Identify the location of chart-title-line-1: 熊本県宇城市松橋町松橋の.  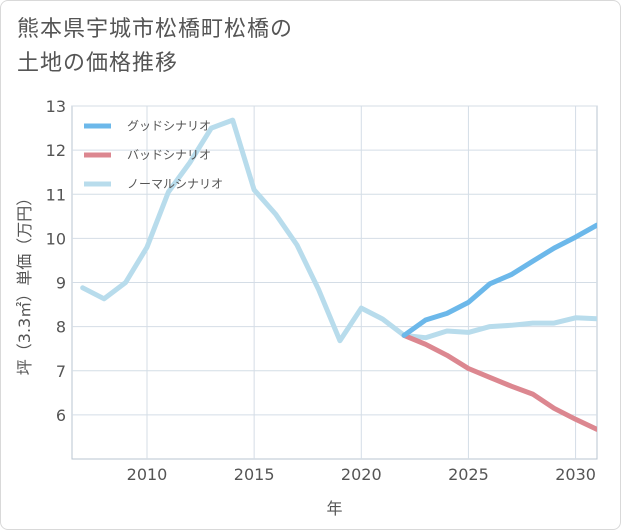
(155, 29).